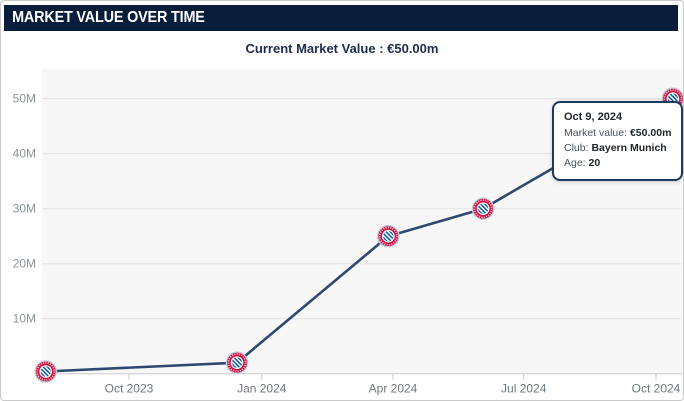 The height and width of the screenshot is (401, 684). Describe the element at coordinates (341, 18) in the screenshot. I see `card-header: MARKET VALUE OVER TIME` at that location.